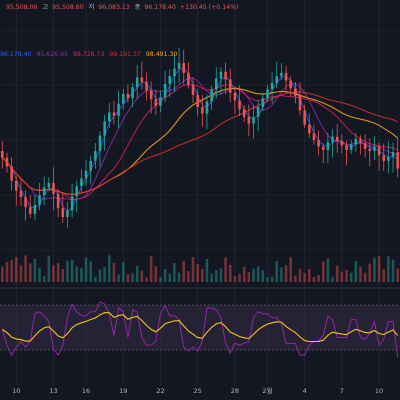  What do you see at coordinates (379, 391) in the screenshot?
I see `x-tick-label: 10` at bounding box center [379, 391].